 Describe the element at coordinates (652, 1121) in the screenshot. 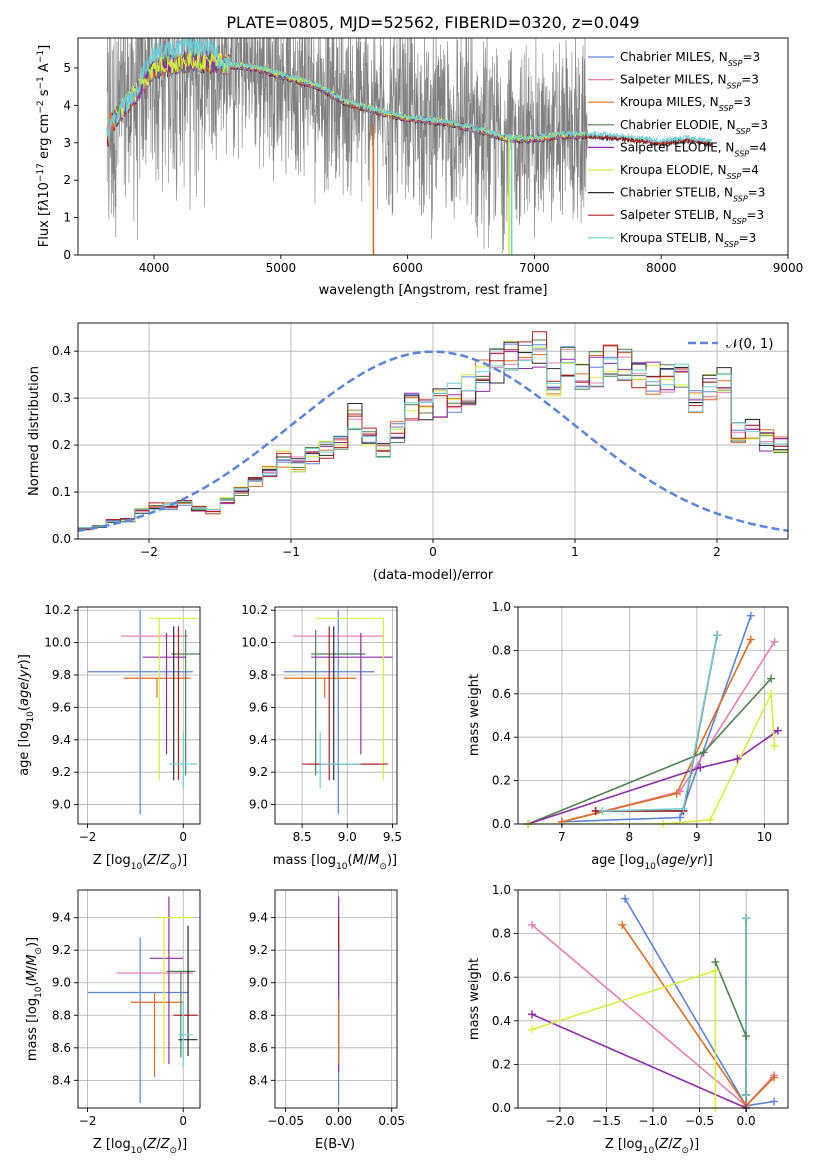

I see `x-tick-label: −1.0` at that location.